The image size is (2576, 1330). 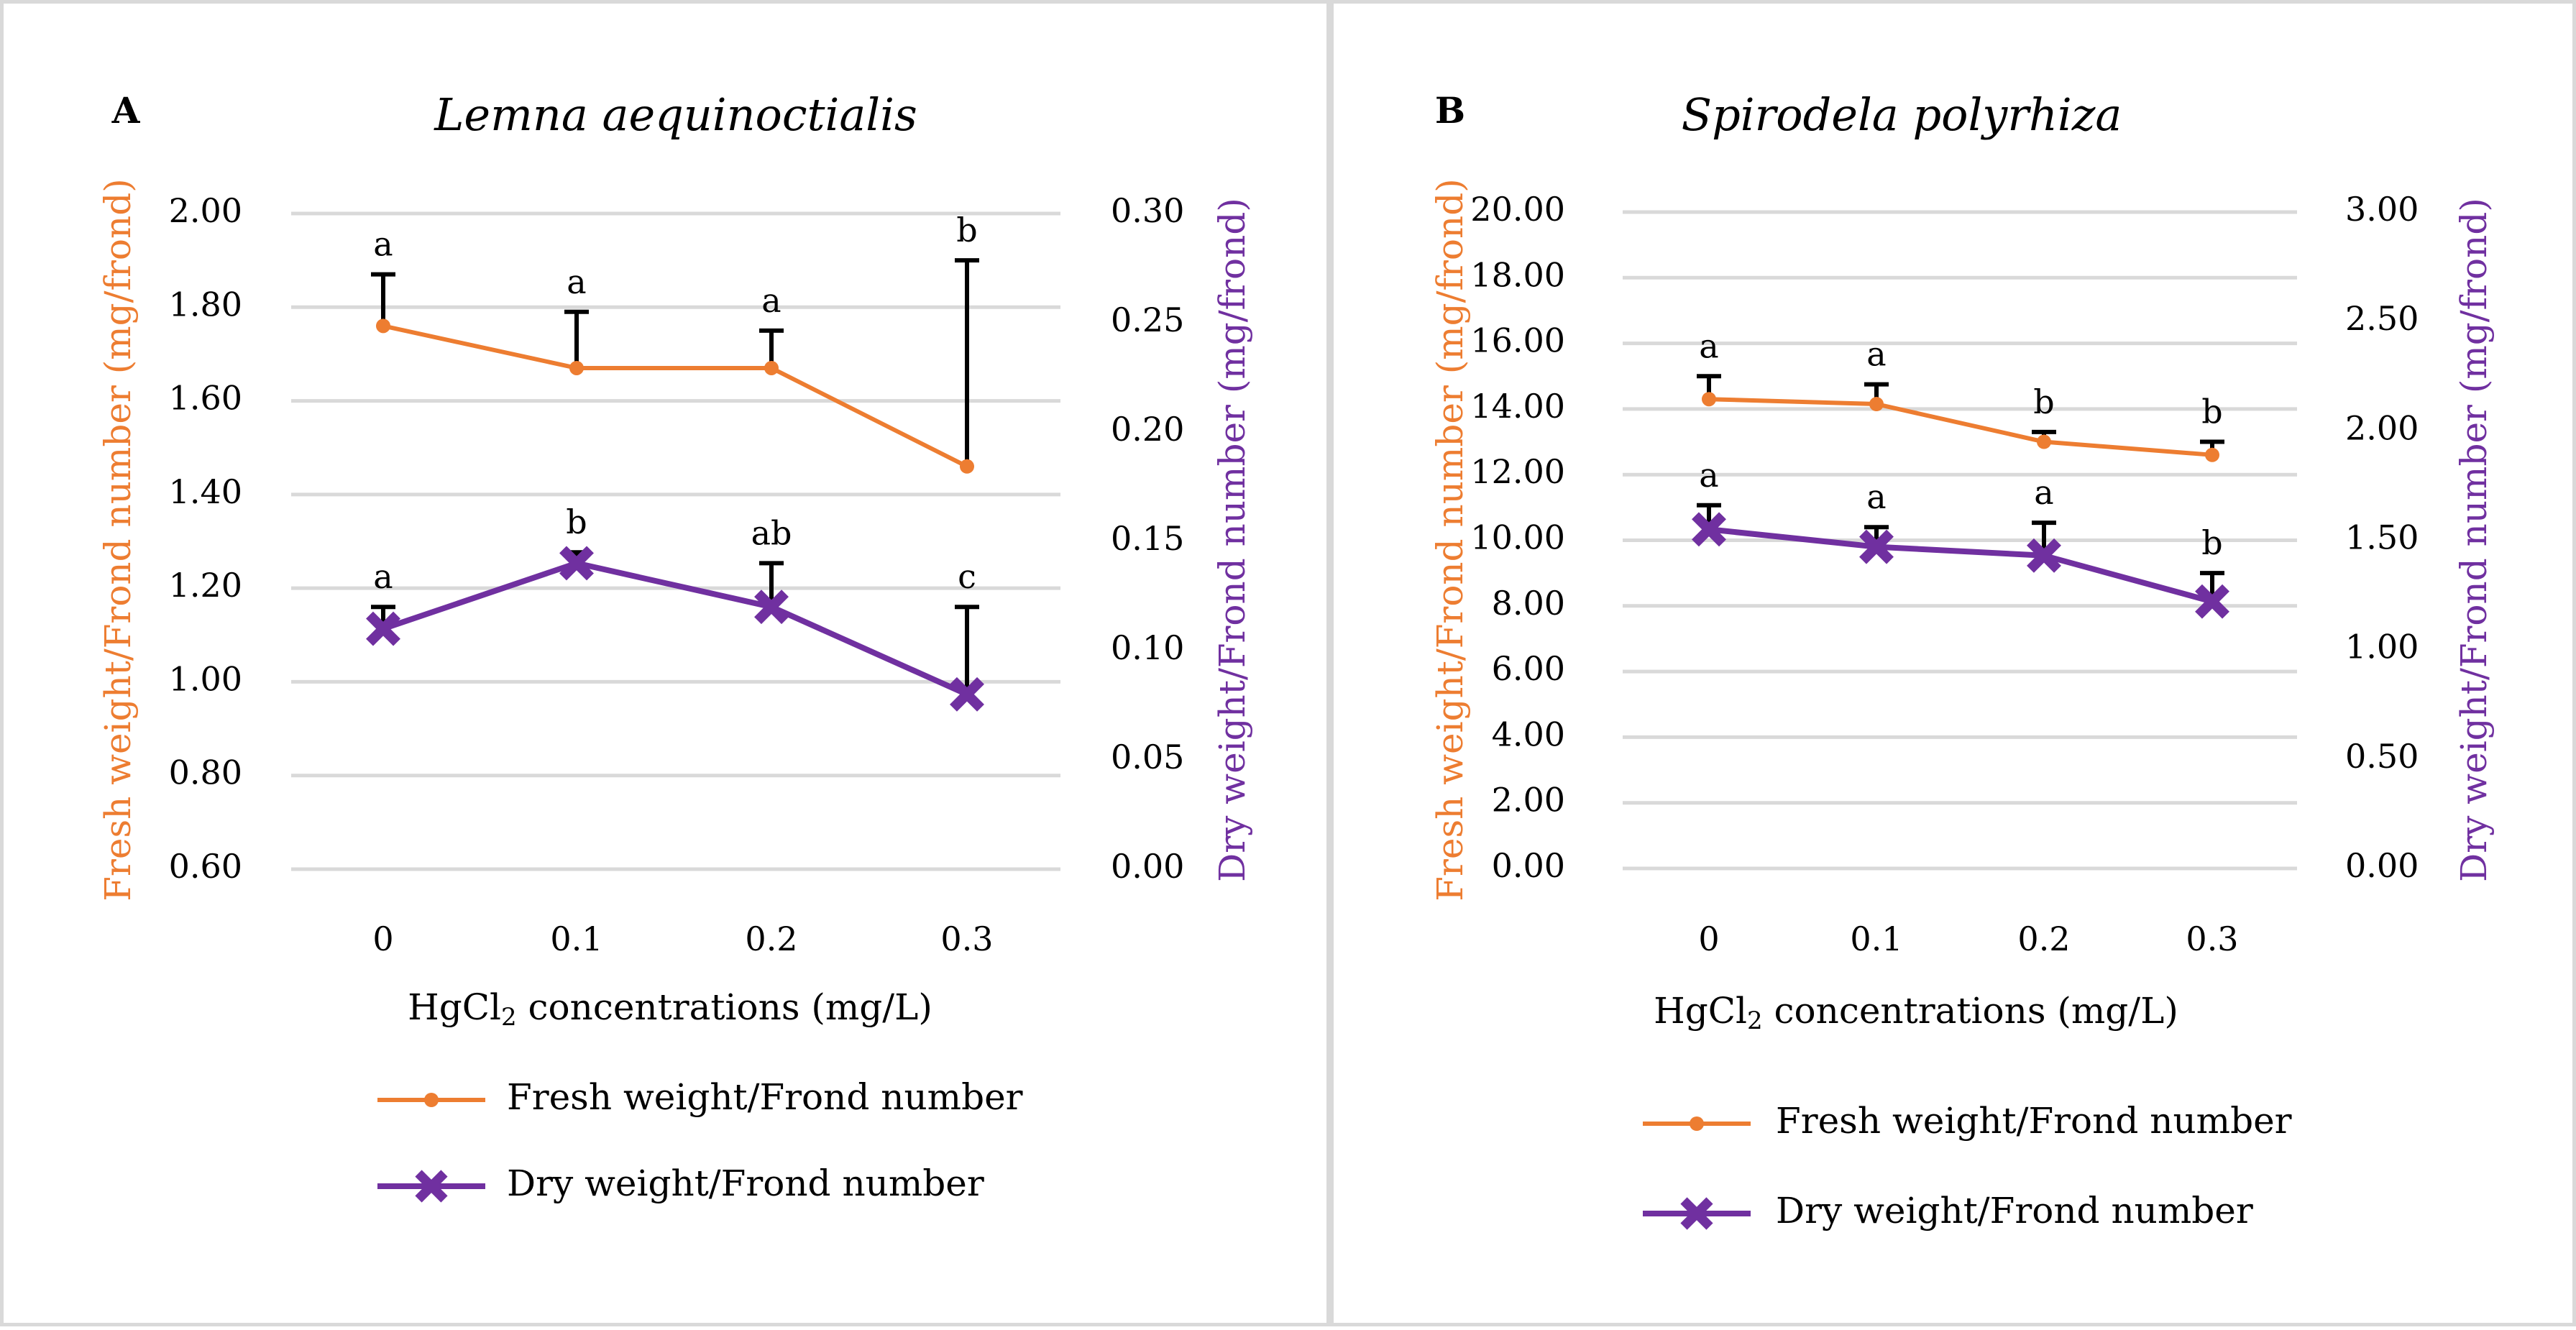 What do you see at coordinates (205, 304) in the screenshot?
I see `y-left-tick-label: 1.80` at bounding box center [205, 304].